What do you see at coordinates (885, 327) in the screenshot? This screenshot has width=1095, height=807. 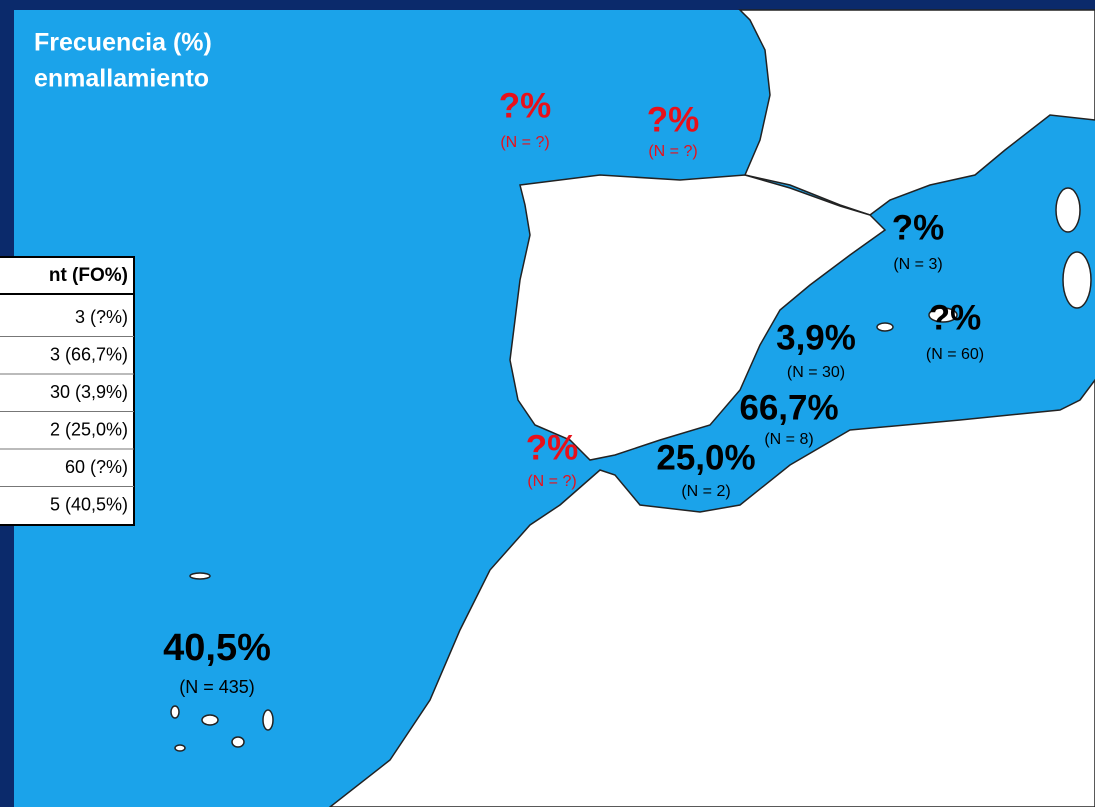 I see `ibiza` at bounding box center [885, 327].